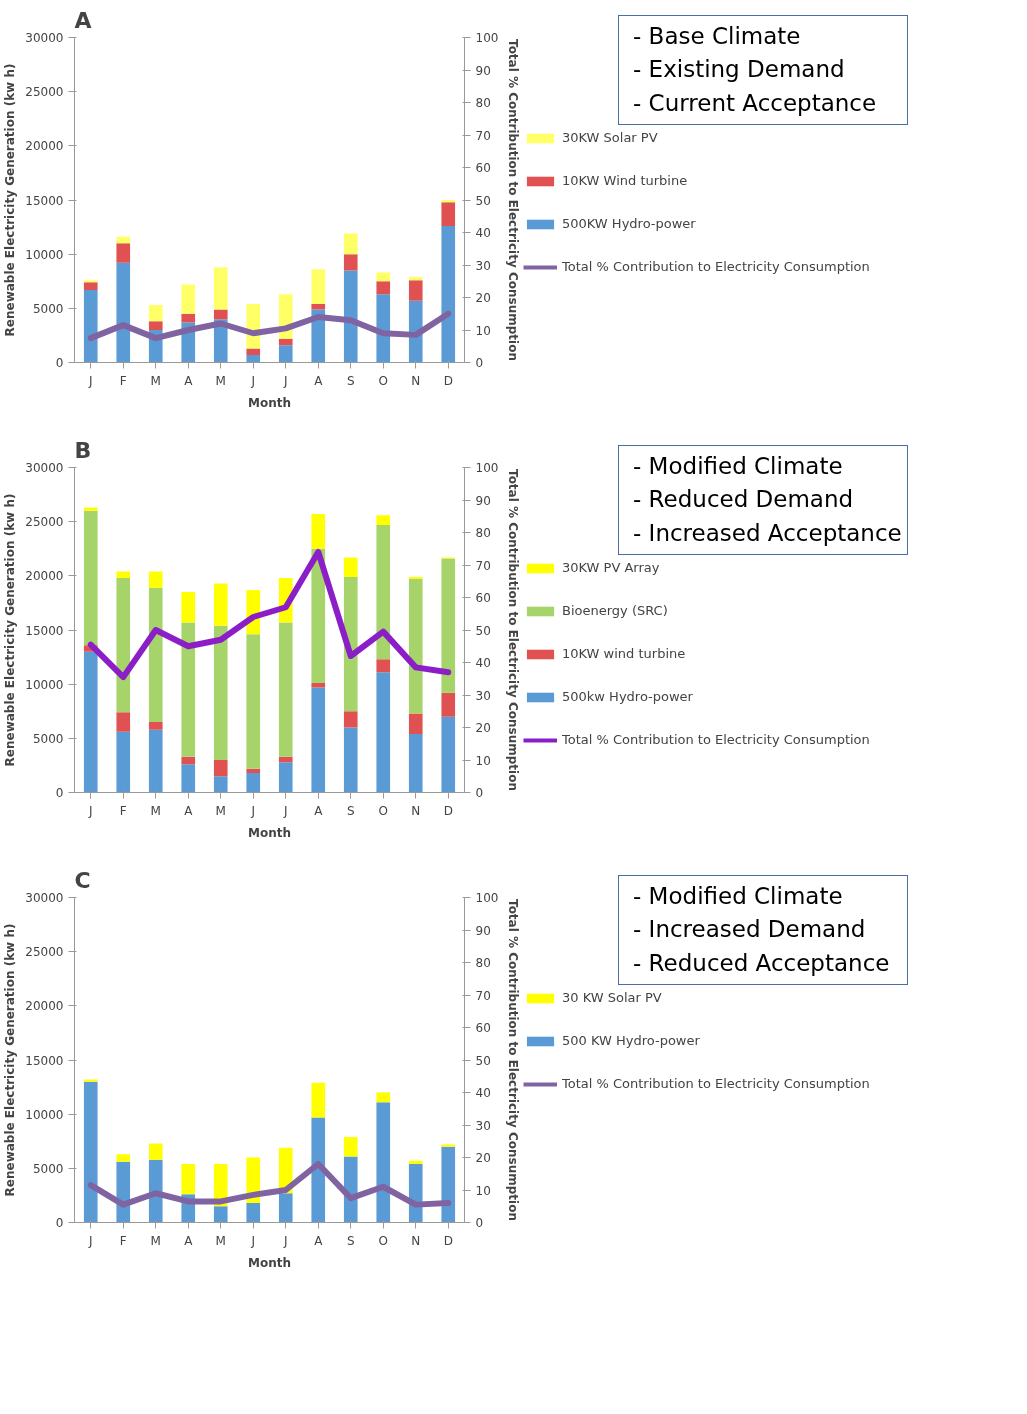 The image size is (1027, 1414). What do you see at coordinates (627, 697) in the screenshot?
I see `legend-label: 500kw Hydro-power` at bounding box center [627, 697].